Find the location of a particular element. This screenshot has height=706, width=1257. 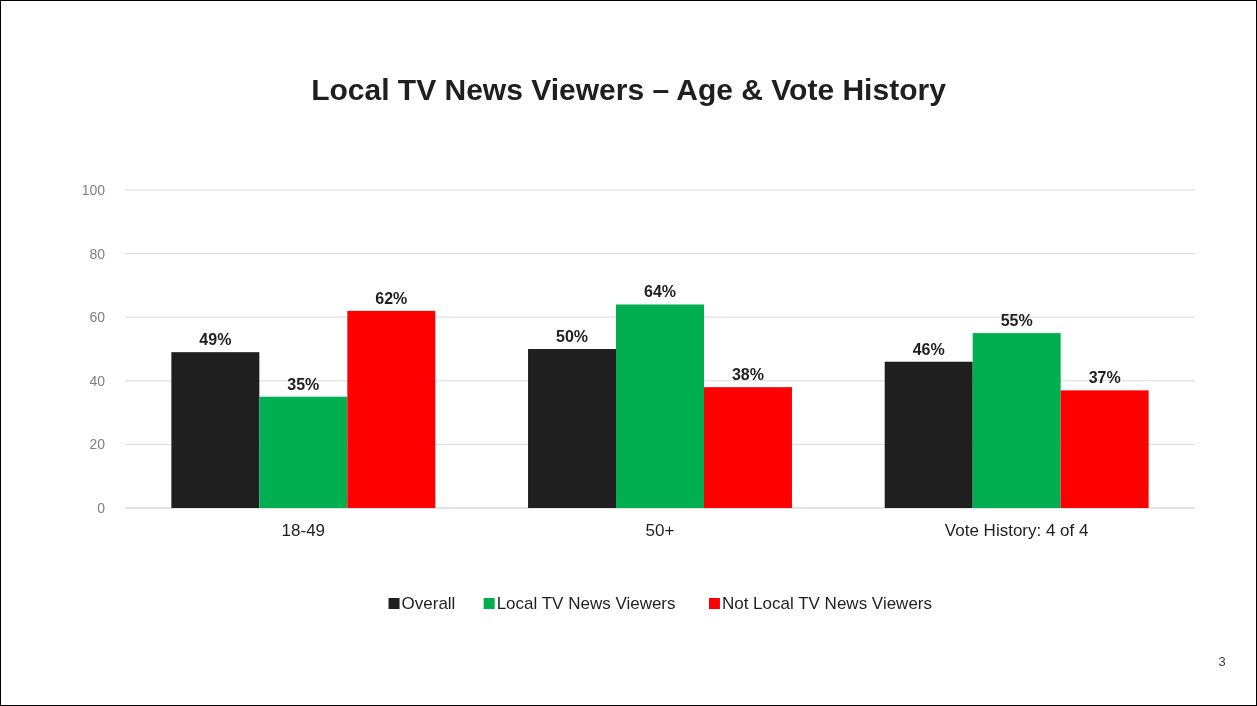

legend-label: Overall is located at coordinates (428, 603).